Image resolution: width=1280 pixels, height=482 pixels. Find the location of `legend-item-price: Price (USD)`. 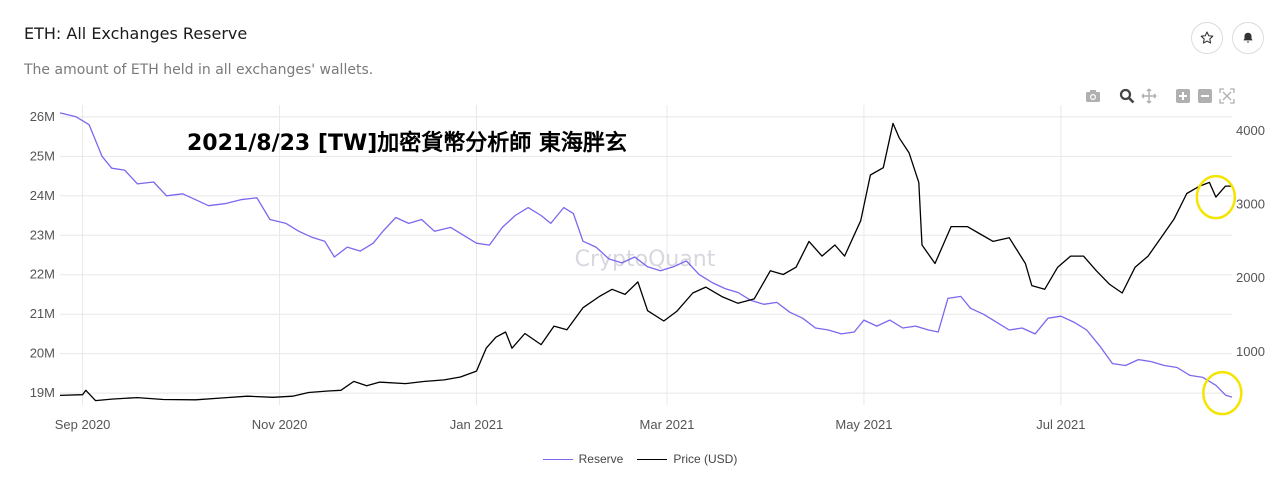

legend-item-price: Price (USD) is located at coordinates (687, 459).